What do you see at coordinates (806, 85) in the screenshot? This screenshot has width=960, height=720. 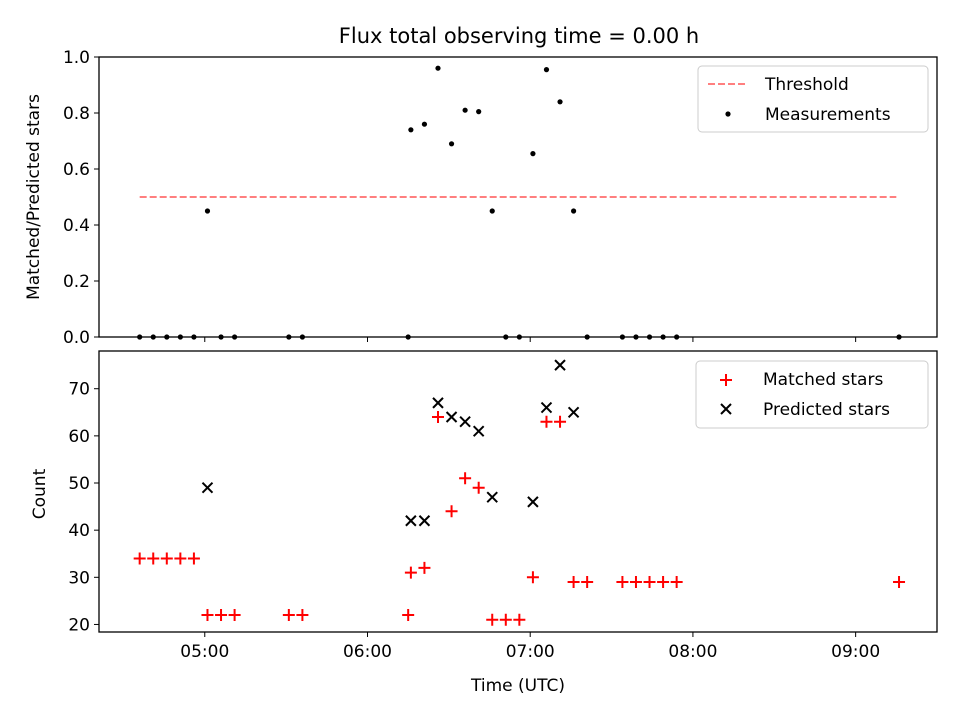 I see `threshold-legend-label: Threshold` at bounding box center [806, 85].